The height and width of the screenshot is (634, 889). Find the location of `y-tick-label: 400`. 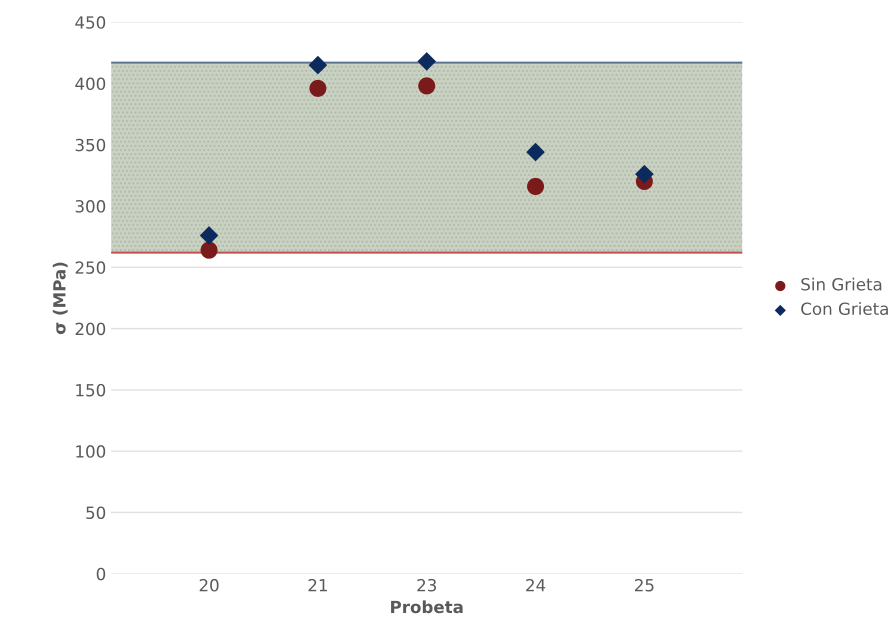

y-tick-label: 400 is located at coordinates (90, 83).